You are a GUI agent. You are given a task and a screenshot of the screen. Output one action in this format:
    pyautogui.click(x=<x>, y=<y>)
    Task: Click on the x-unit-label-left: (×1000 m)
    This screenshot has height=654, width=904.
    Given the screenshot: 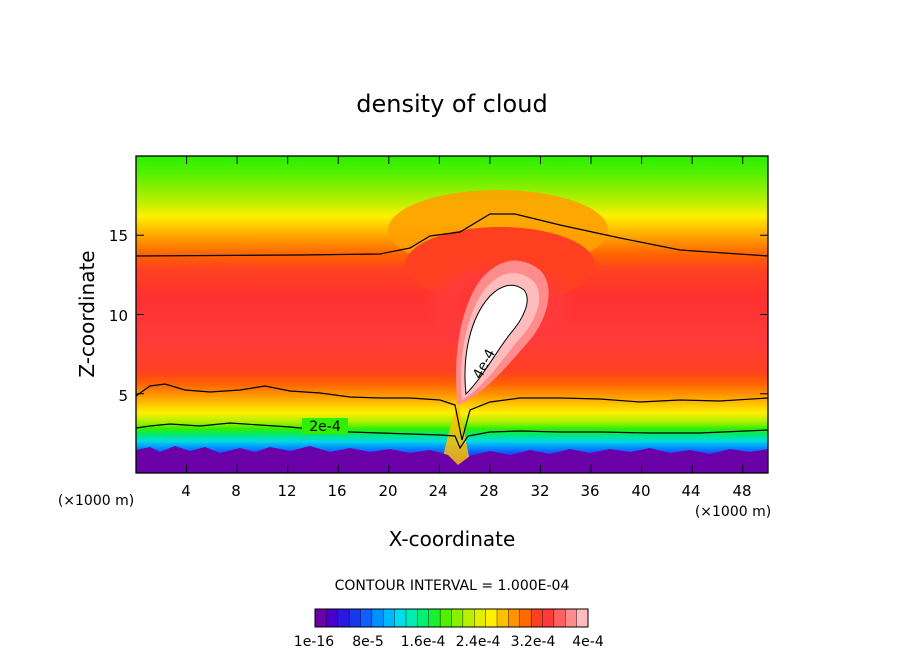 What is the action you would take?
    pyautogui.click(x=96, y=501)
    